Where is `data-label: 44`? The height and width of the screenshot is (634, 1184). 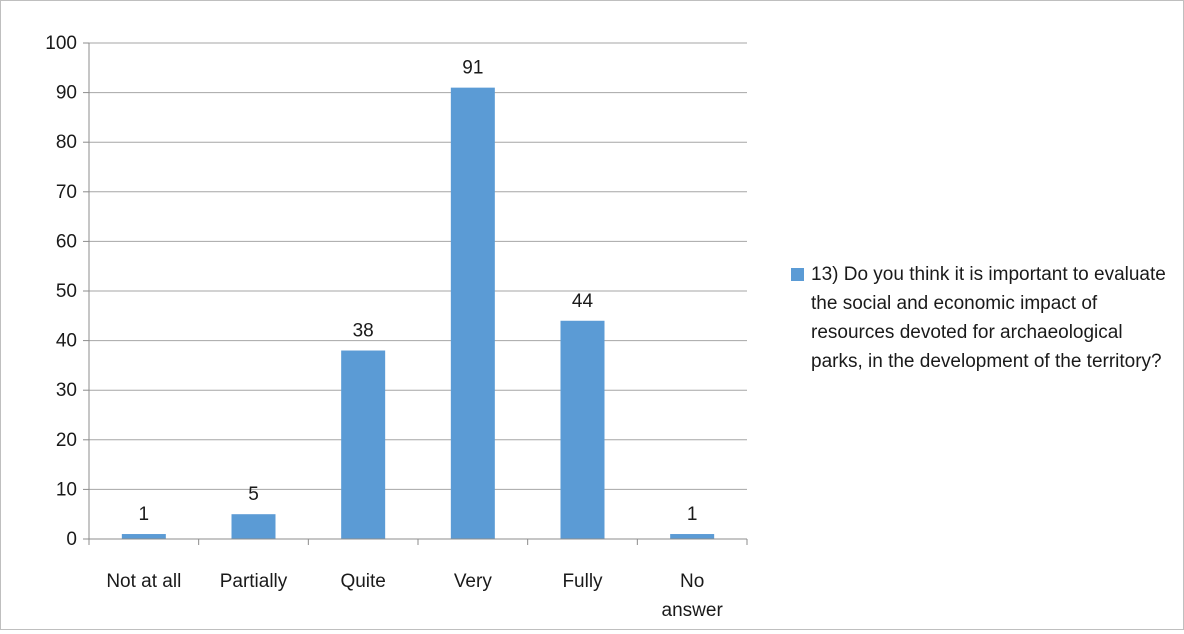
data-label: 44 is located at coordinates (583, 301).